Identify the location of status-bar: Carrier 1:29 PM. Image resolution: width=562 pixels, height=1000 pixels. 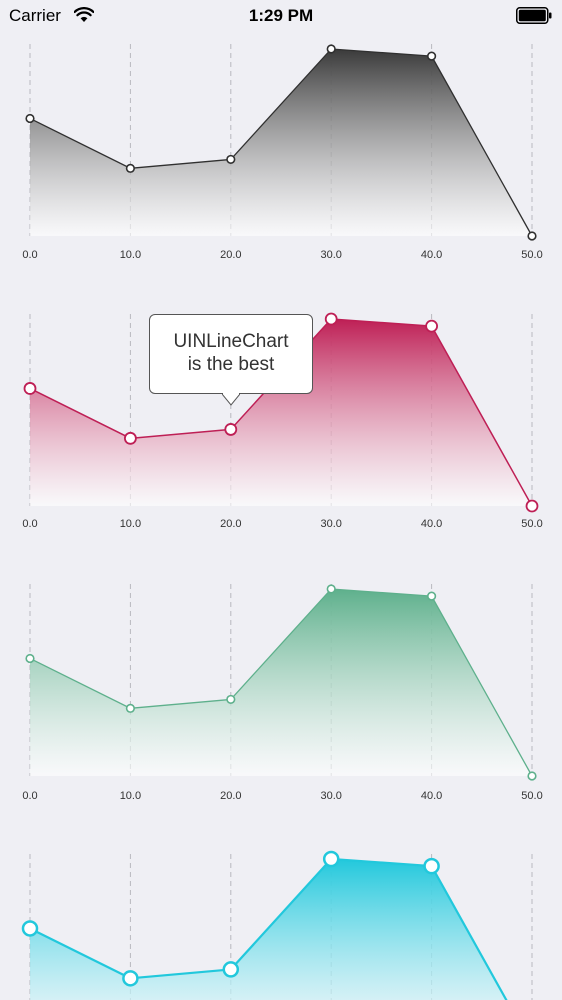
(281, 16).